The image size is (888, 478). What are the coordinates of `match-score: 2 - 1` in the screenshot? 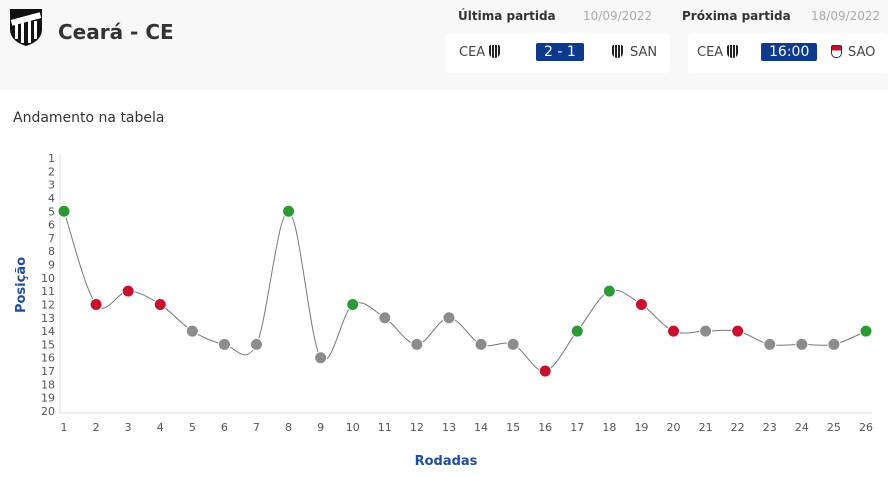 It's located at (560, 52).